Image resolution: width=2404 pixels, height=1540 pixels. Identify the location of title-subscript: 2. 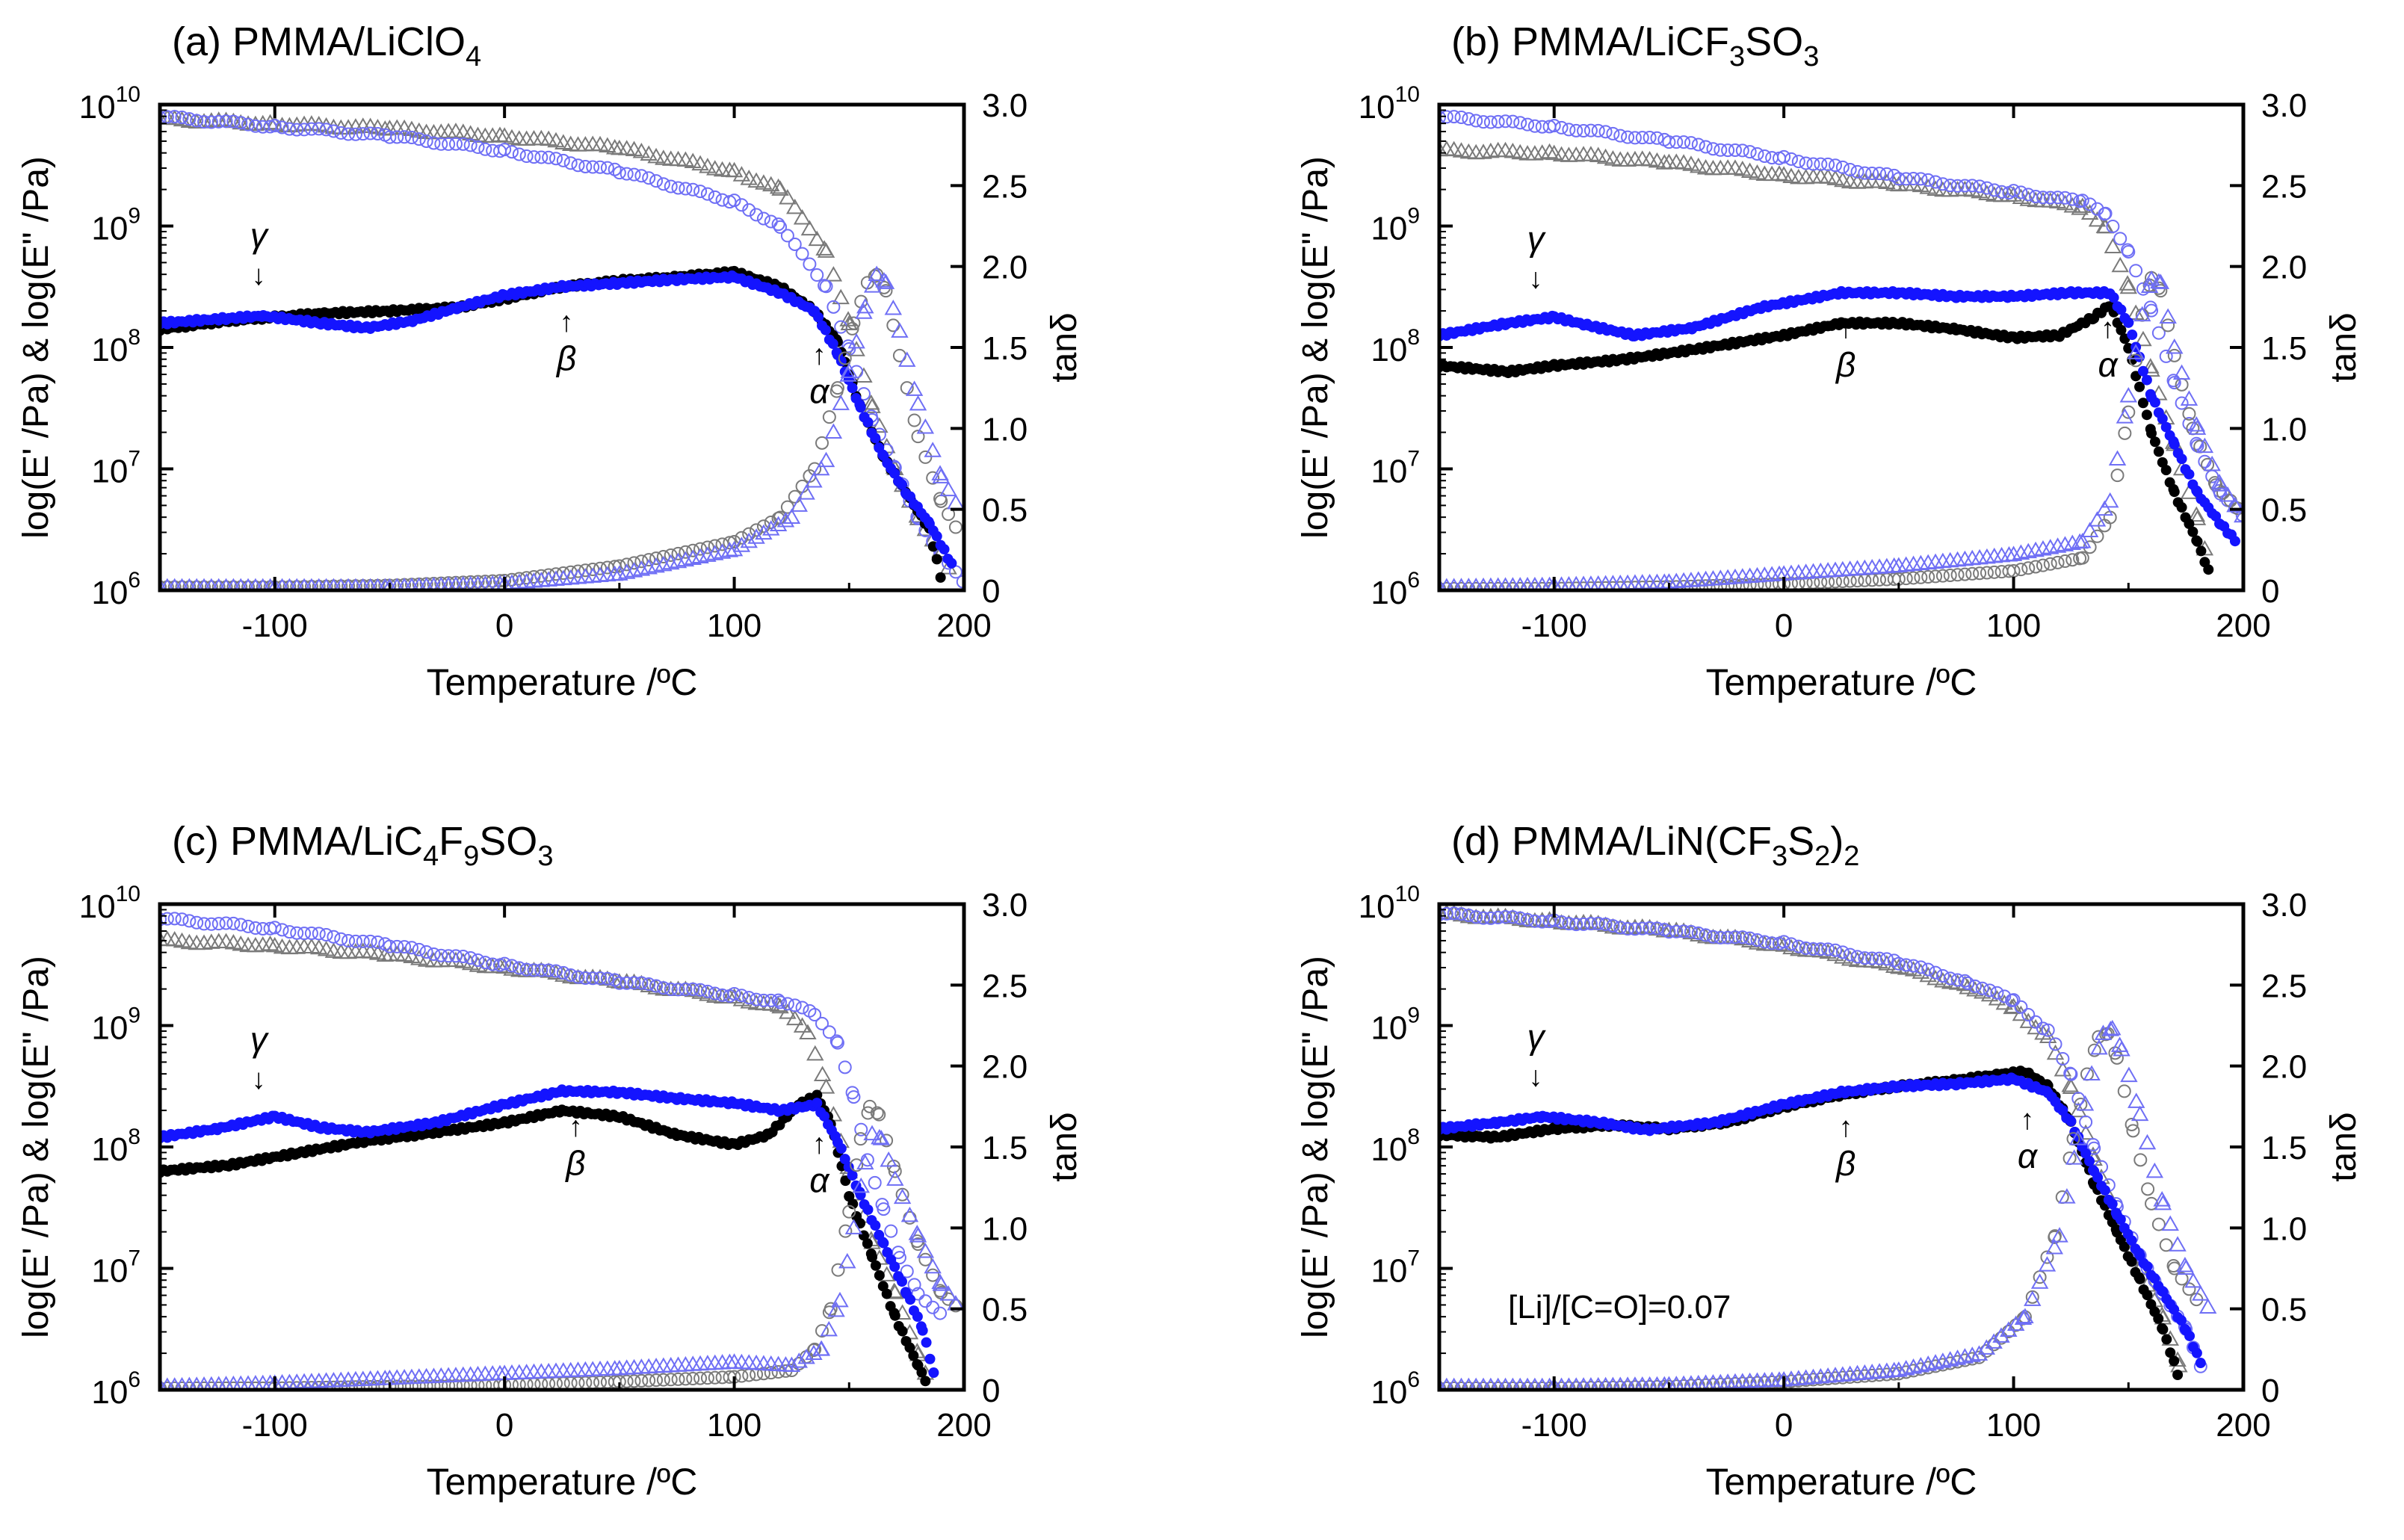
(1822, 857).